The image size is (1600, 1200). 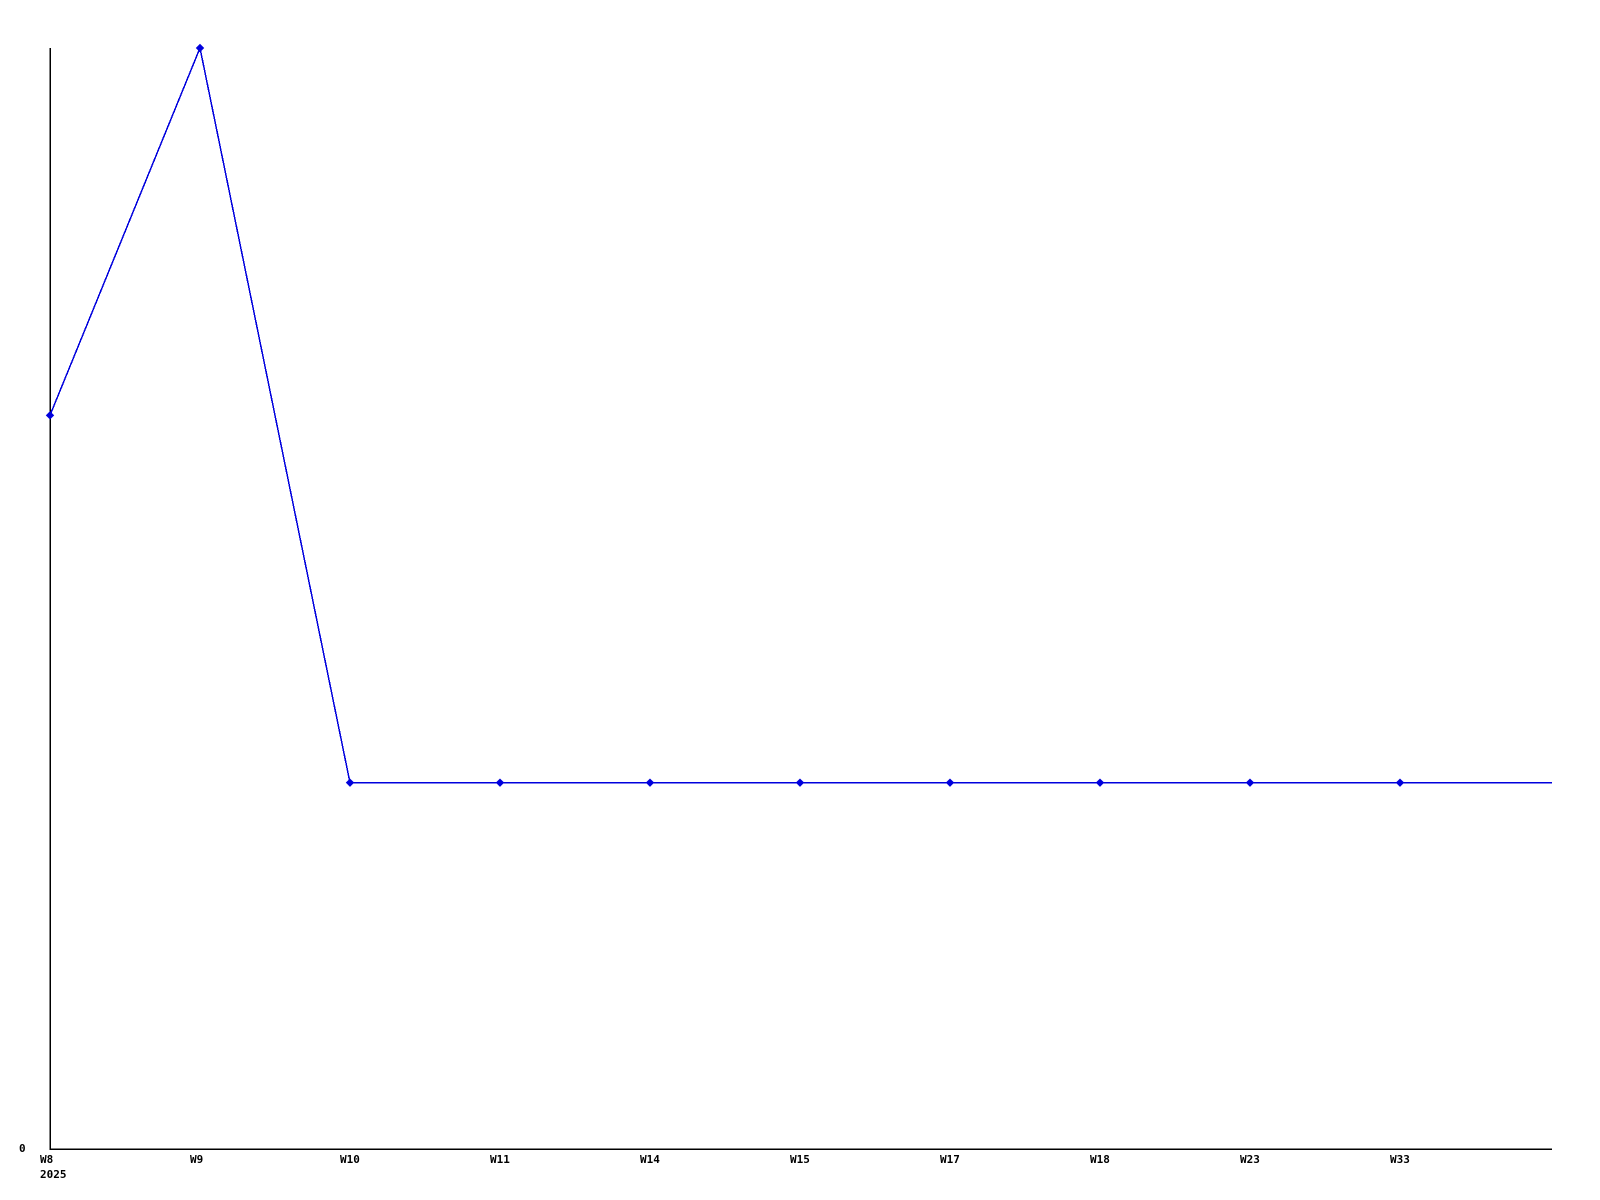 What do you see at coordinates (1250, 1159) in the screenshot?
I see `x-tick-label: W23` at bounding box center [1250, 1159].